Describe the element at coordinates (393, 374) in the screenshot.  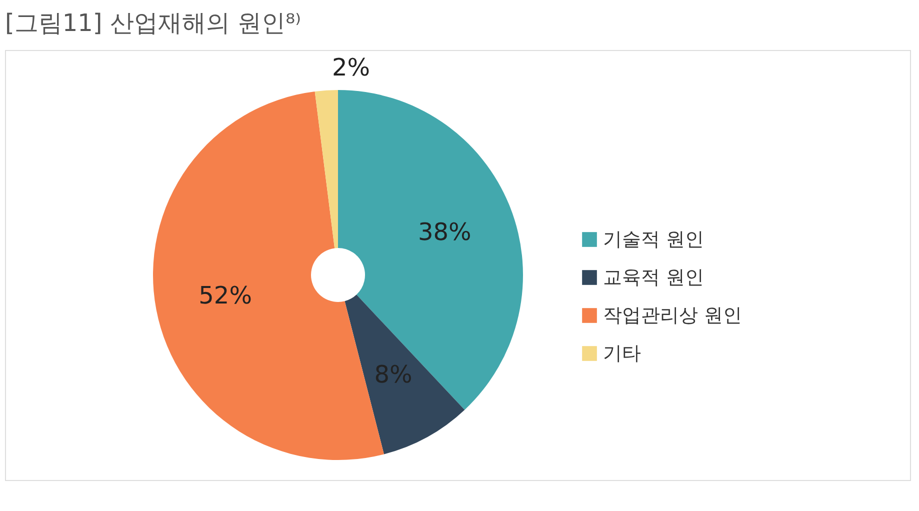
I see `data-label: 8%` at that location.